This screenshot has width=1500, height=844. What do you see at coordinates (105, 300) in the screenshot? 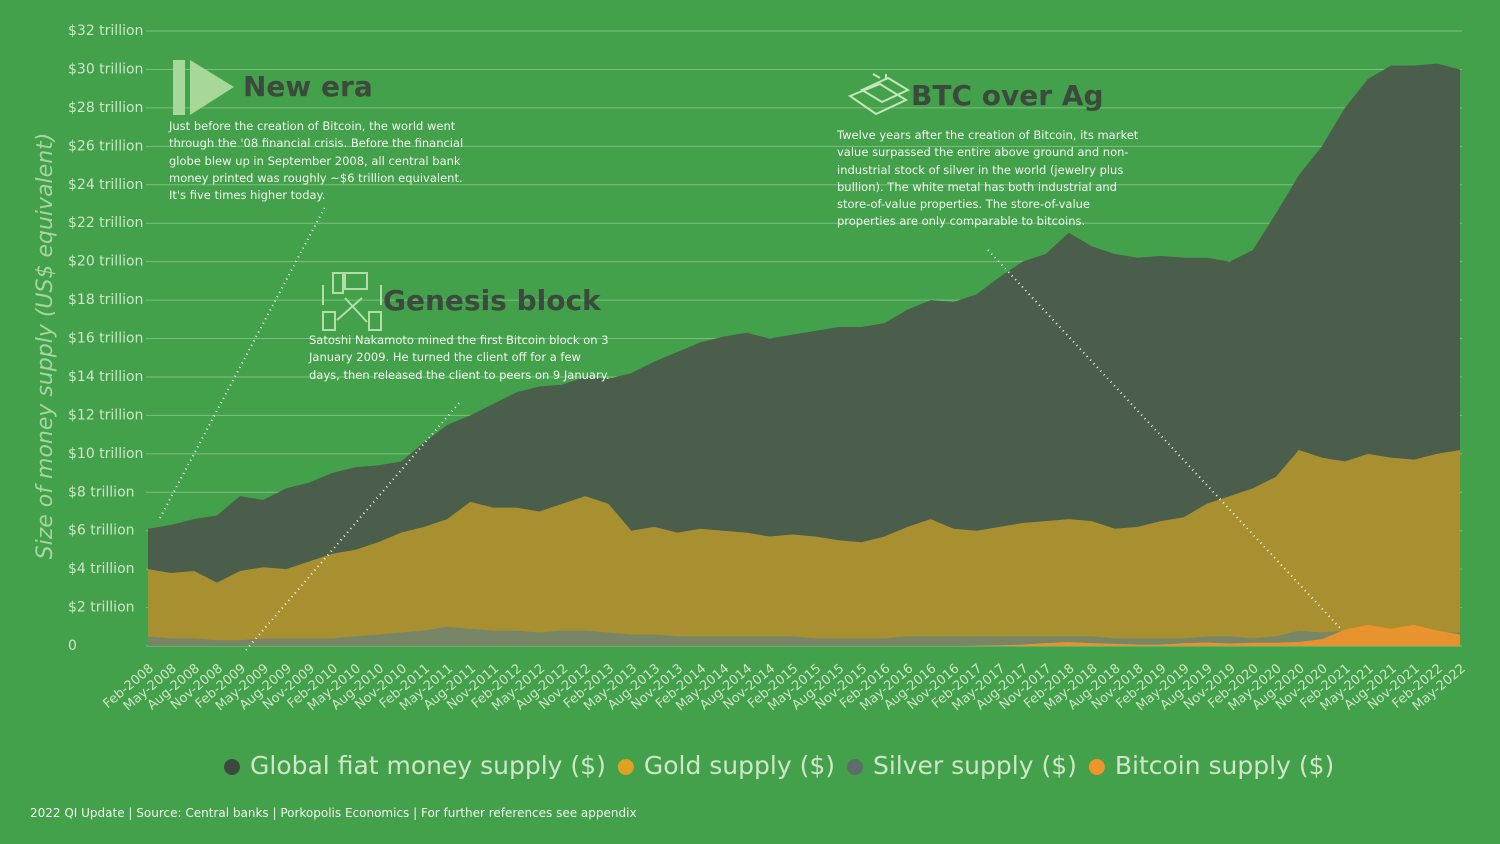
I see `y-tick-label: $18 trillion` at bounding box center [105, 300].